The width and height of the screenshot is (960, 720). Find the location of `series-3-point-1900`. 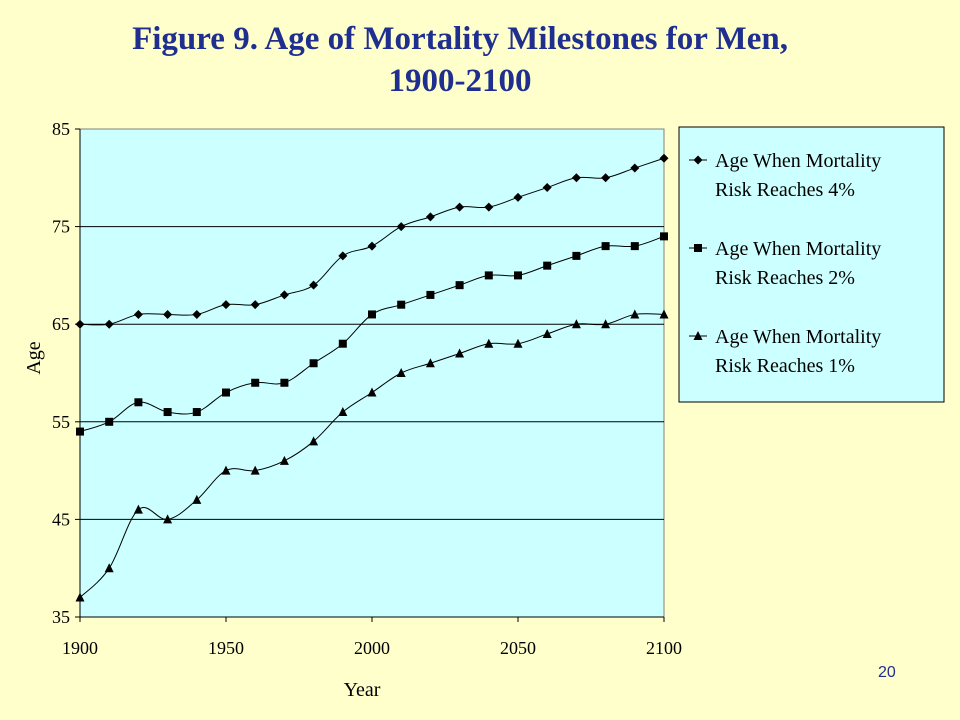

series-3-point-1900 is located at coordinates (80, 597).